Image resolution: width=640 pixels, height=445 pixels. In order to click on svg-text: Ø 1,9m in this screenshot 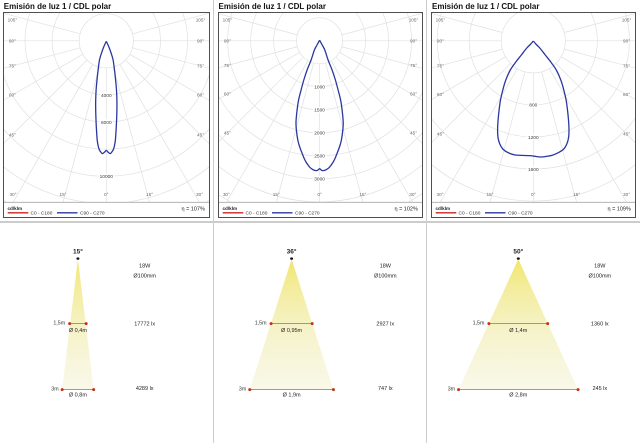, I will do `click(292, 396)`.